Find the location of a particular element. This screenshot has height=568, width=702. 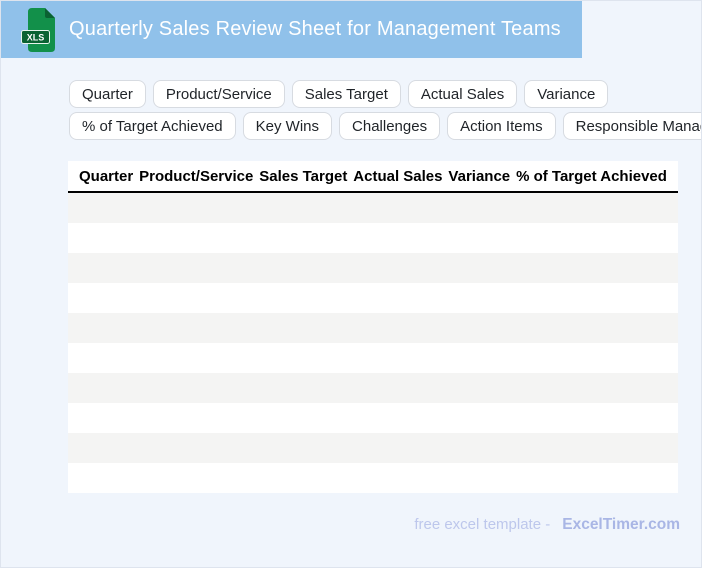

chip-challenges: Challenges is located at coordinates (390, 126).